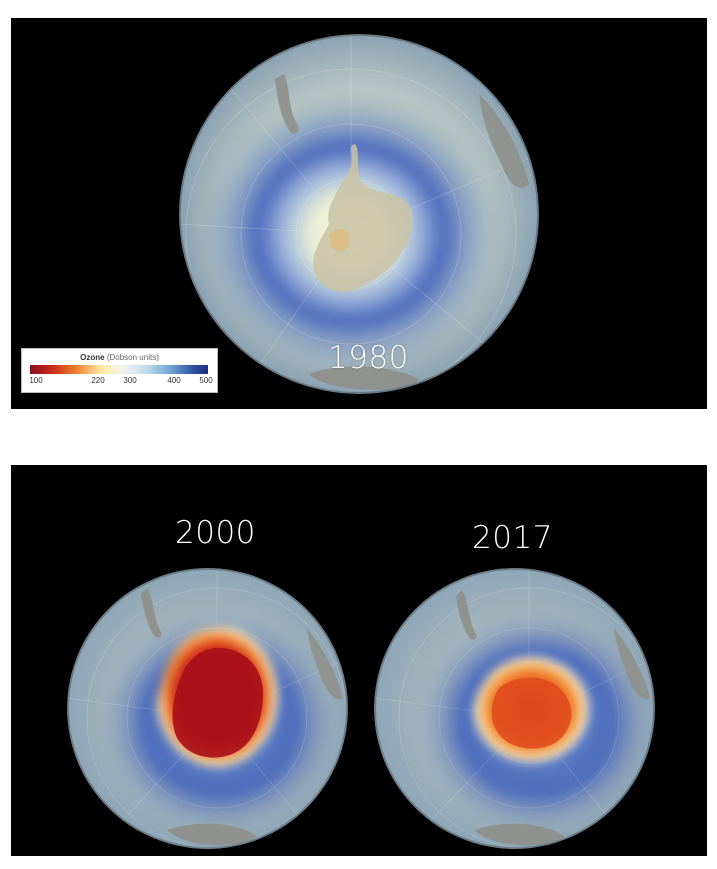 The width and height of the screenshot is (717, 869). I want to click on globe-2017, so click(514, 708).